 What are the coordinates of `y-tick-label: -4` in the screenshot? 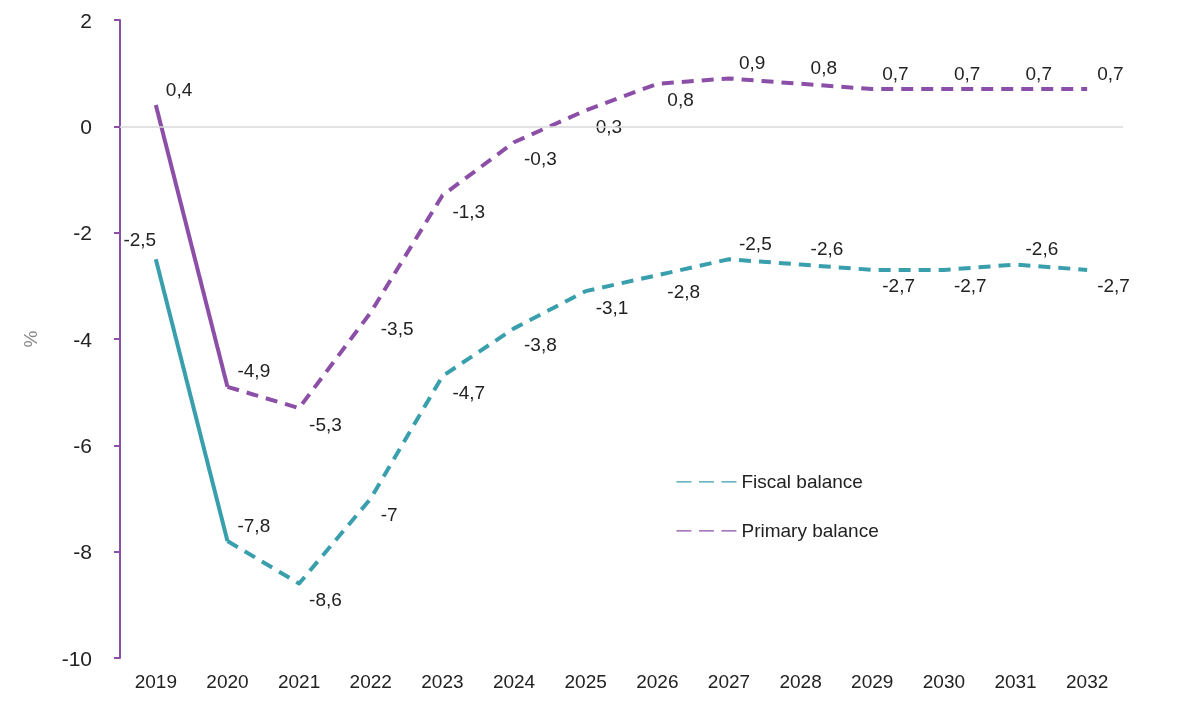 It's located at (83, 339).